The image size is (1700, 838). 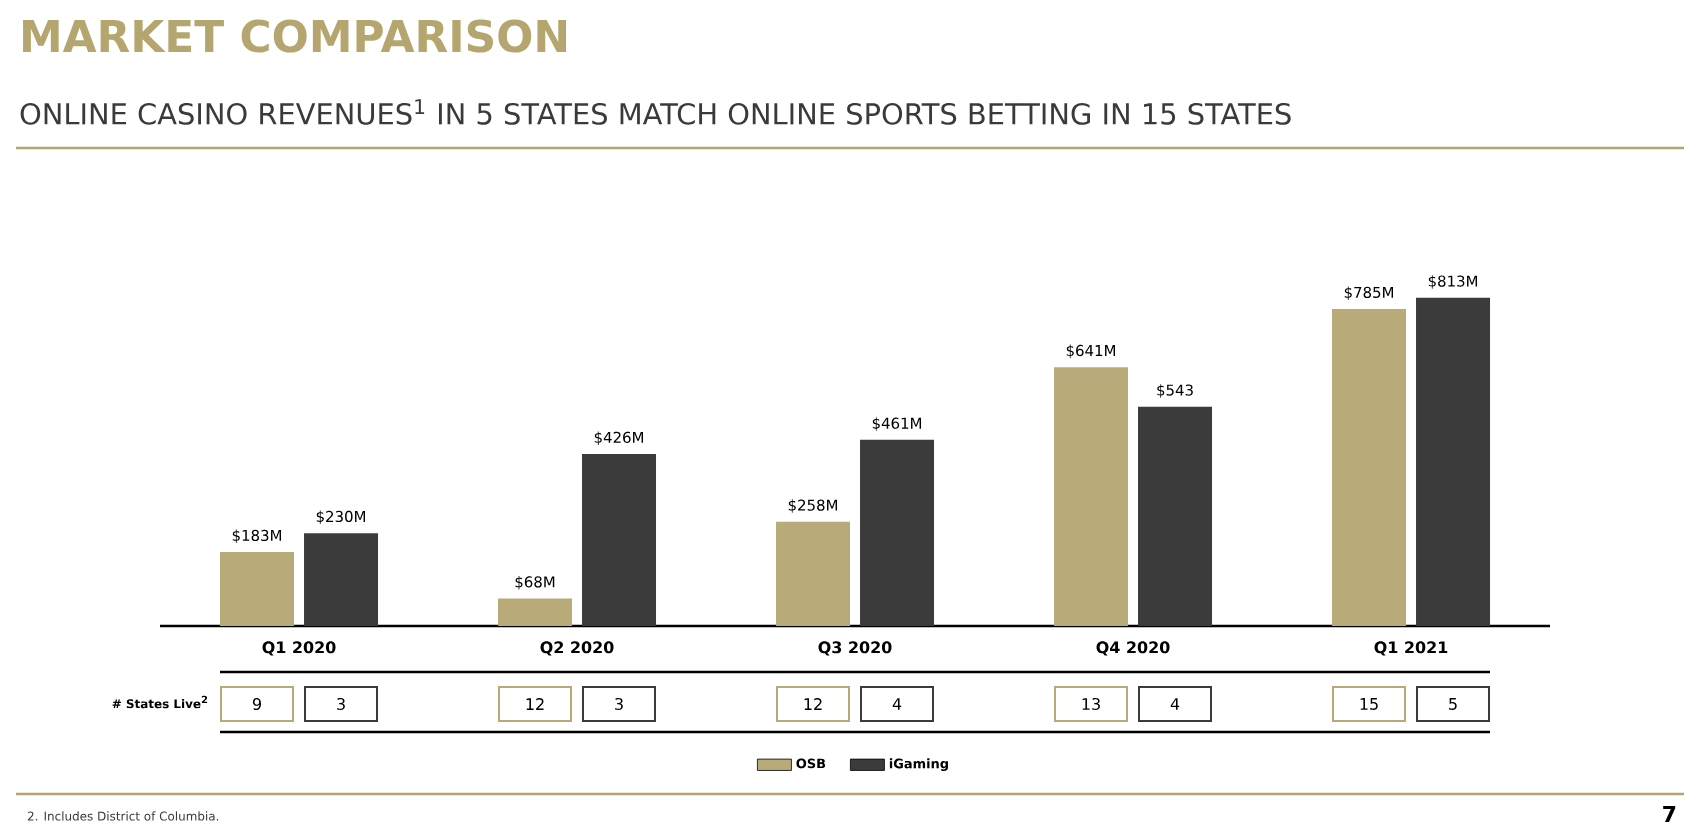 I want to click on chart-title: MARKET COMPARISON, so click(x=295, y=36).